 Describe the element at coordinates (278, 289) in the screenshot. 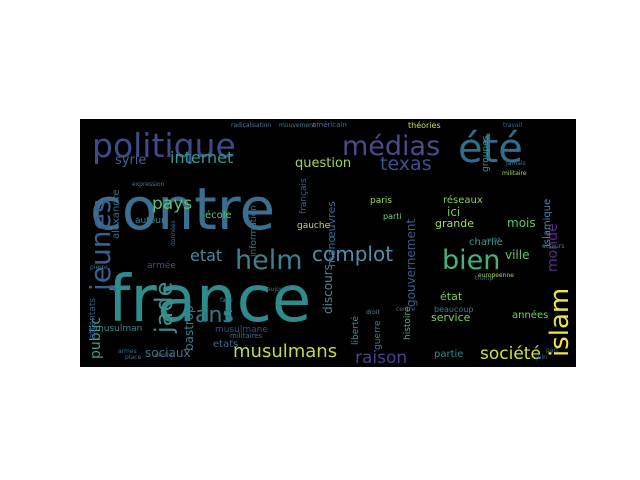

I see `word-75: aujourd` at that location.